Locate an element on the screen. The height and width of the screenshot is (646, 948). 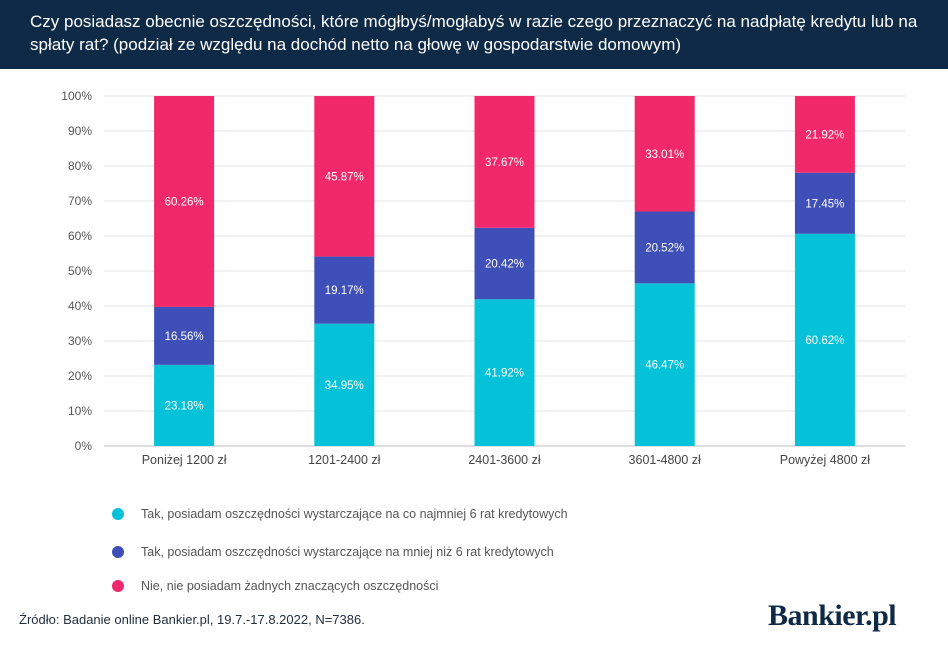
data-label: 33.01% is located at coordinates (664, 155).